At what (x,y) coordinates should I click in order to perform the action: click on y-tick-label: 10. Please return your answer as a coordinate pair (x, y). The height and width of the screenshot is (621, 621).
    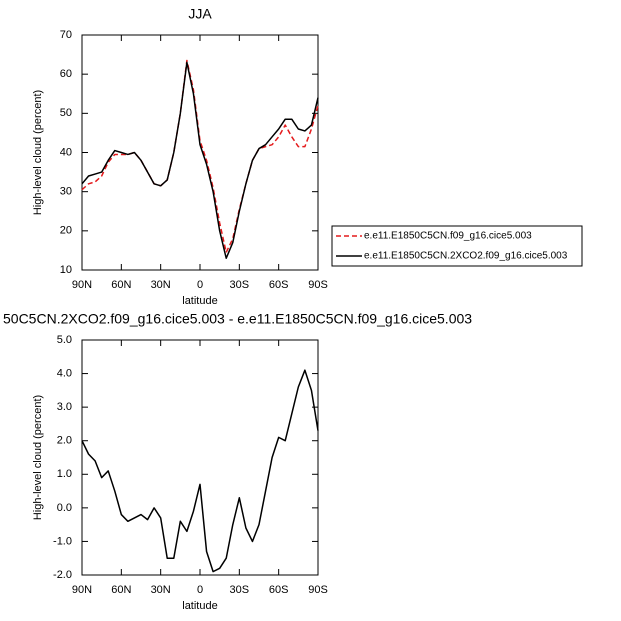
    Looking at the image, I should click on (66, 270).